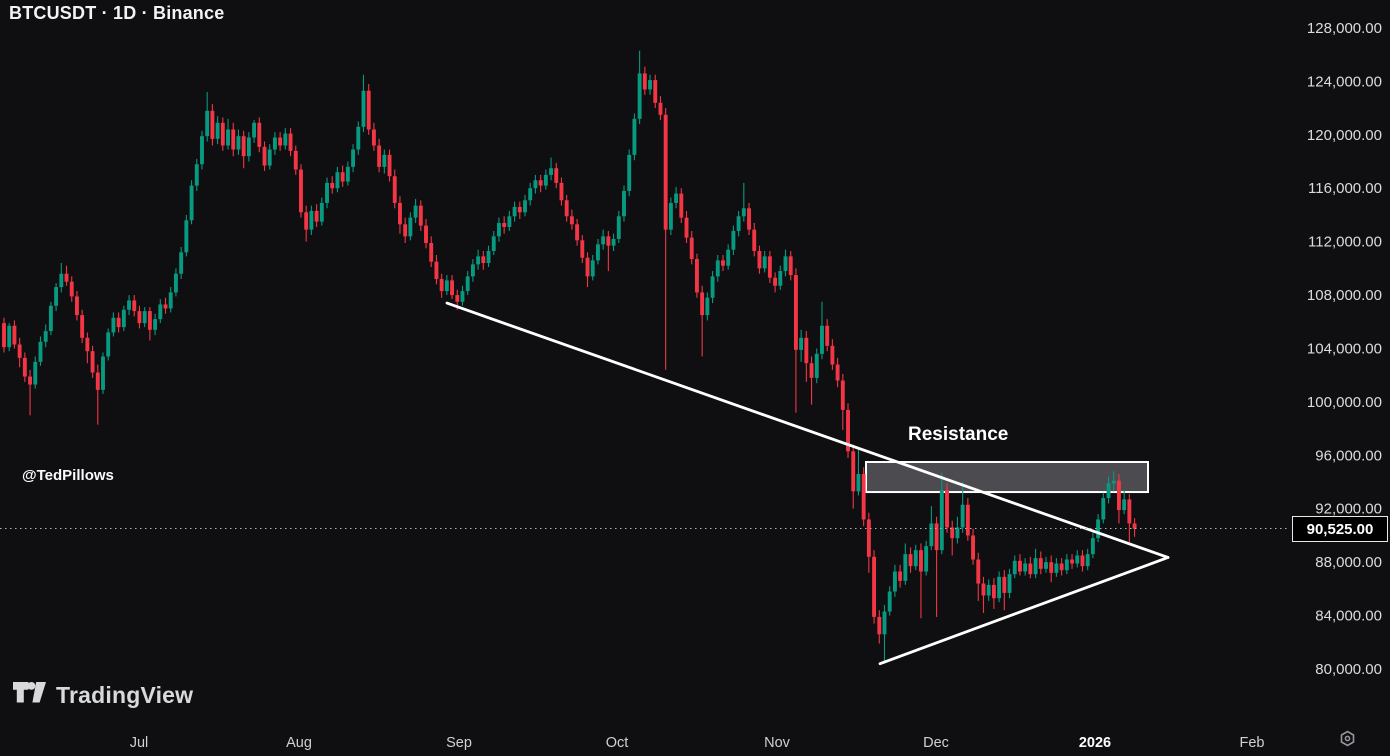  What do you see at coordinates (125, 694) in the screenshot?
I see `tradingview-logo-text: TradingView` at bounding box center [125, 694].